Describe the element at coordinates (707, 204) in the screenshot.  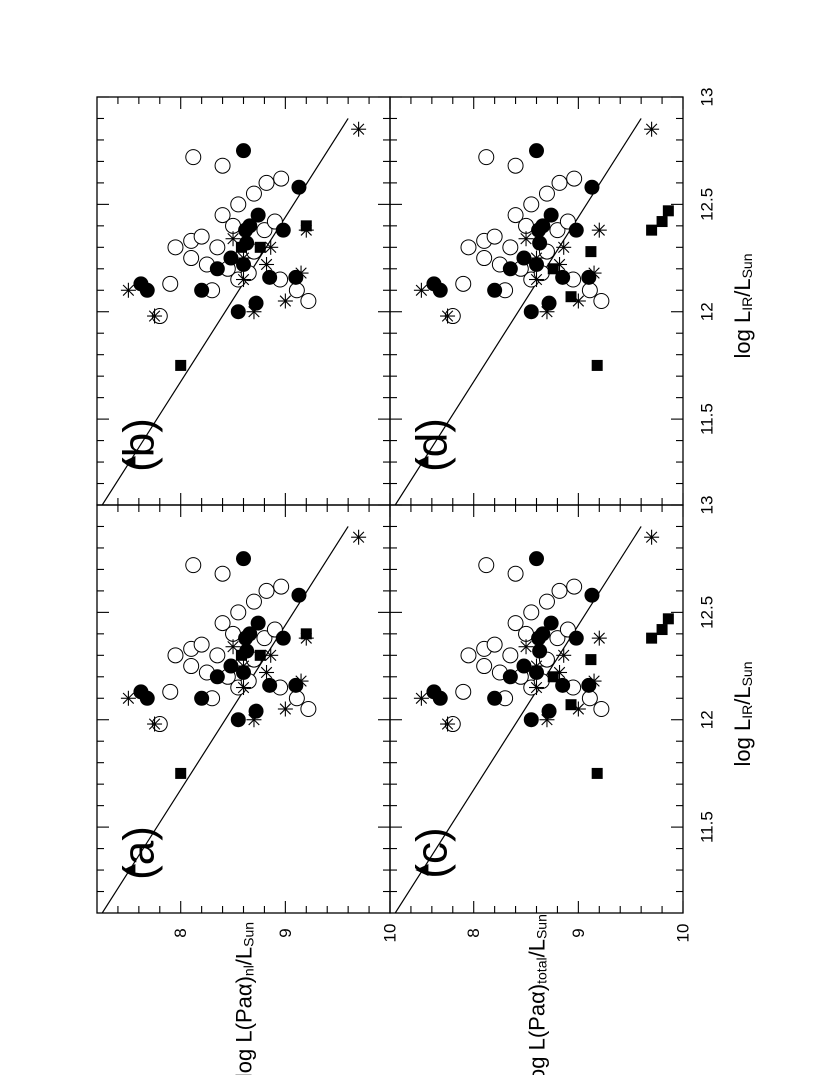
I see `x-tick-label: 12.5` at that location.